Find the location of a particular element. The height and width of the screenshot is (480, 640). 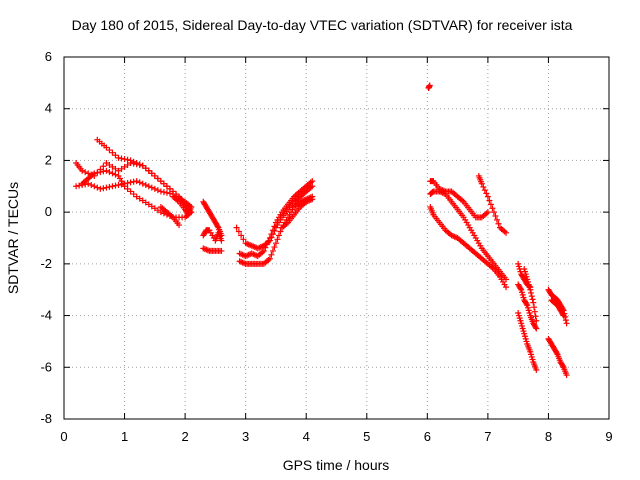

x-tick-label: 9 is located at coordinates (608, 436).